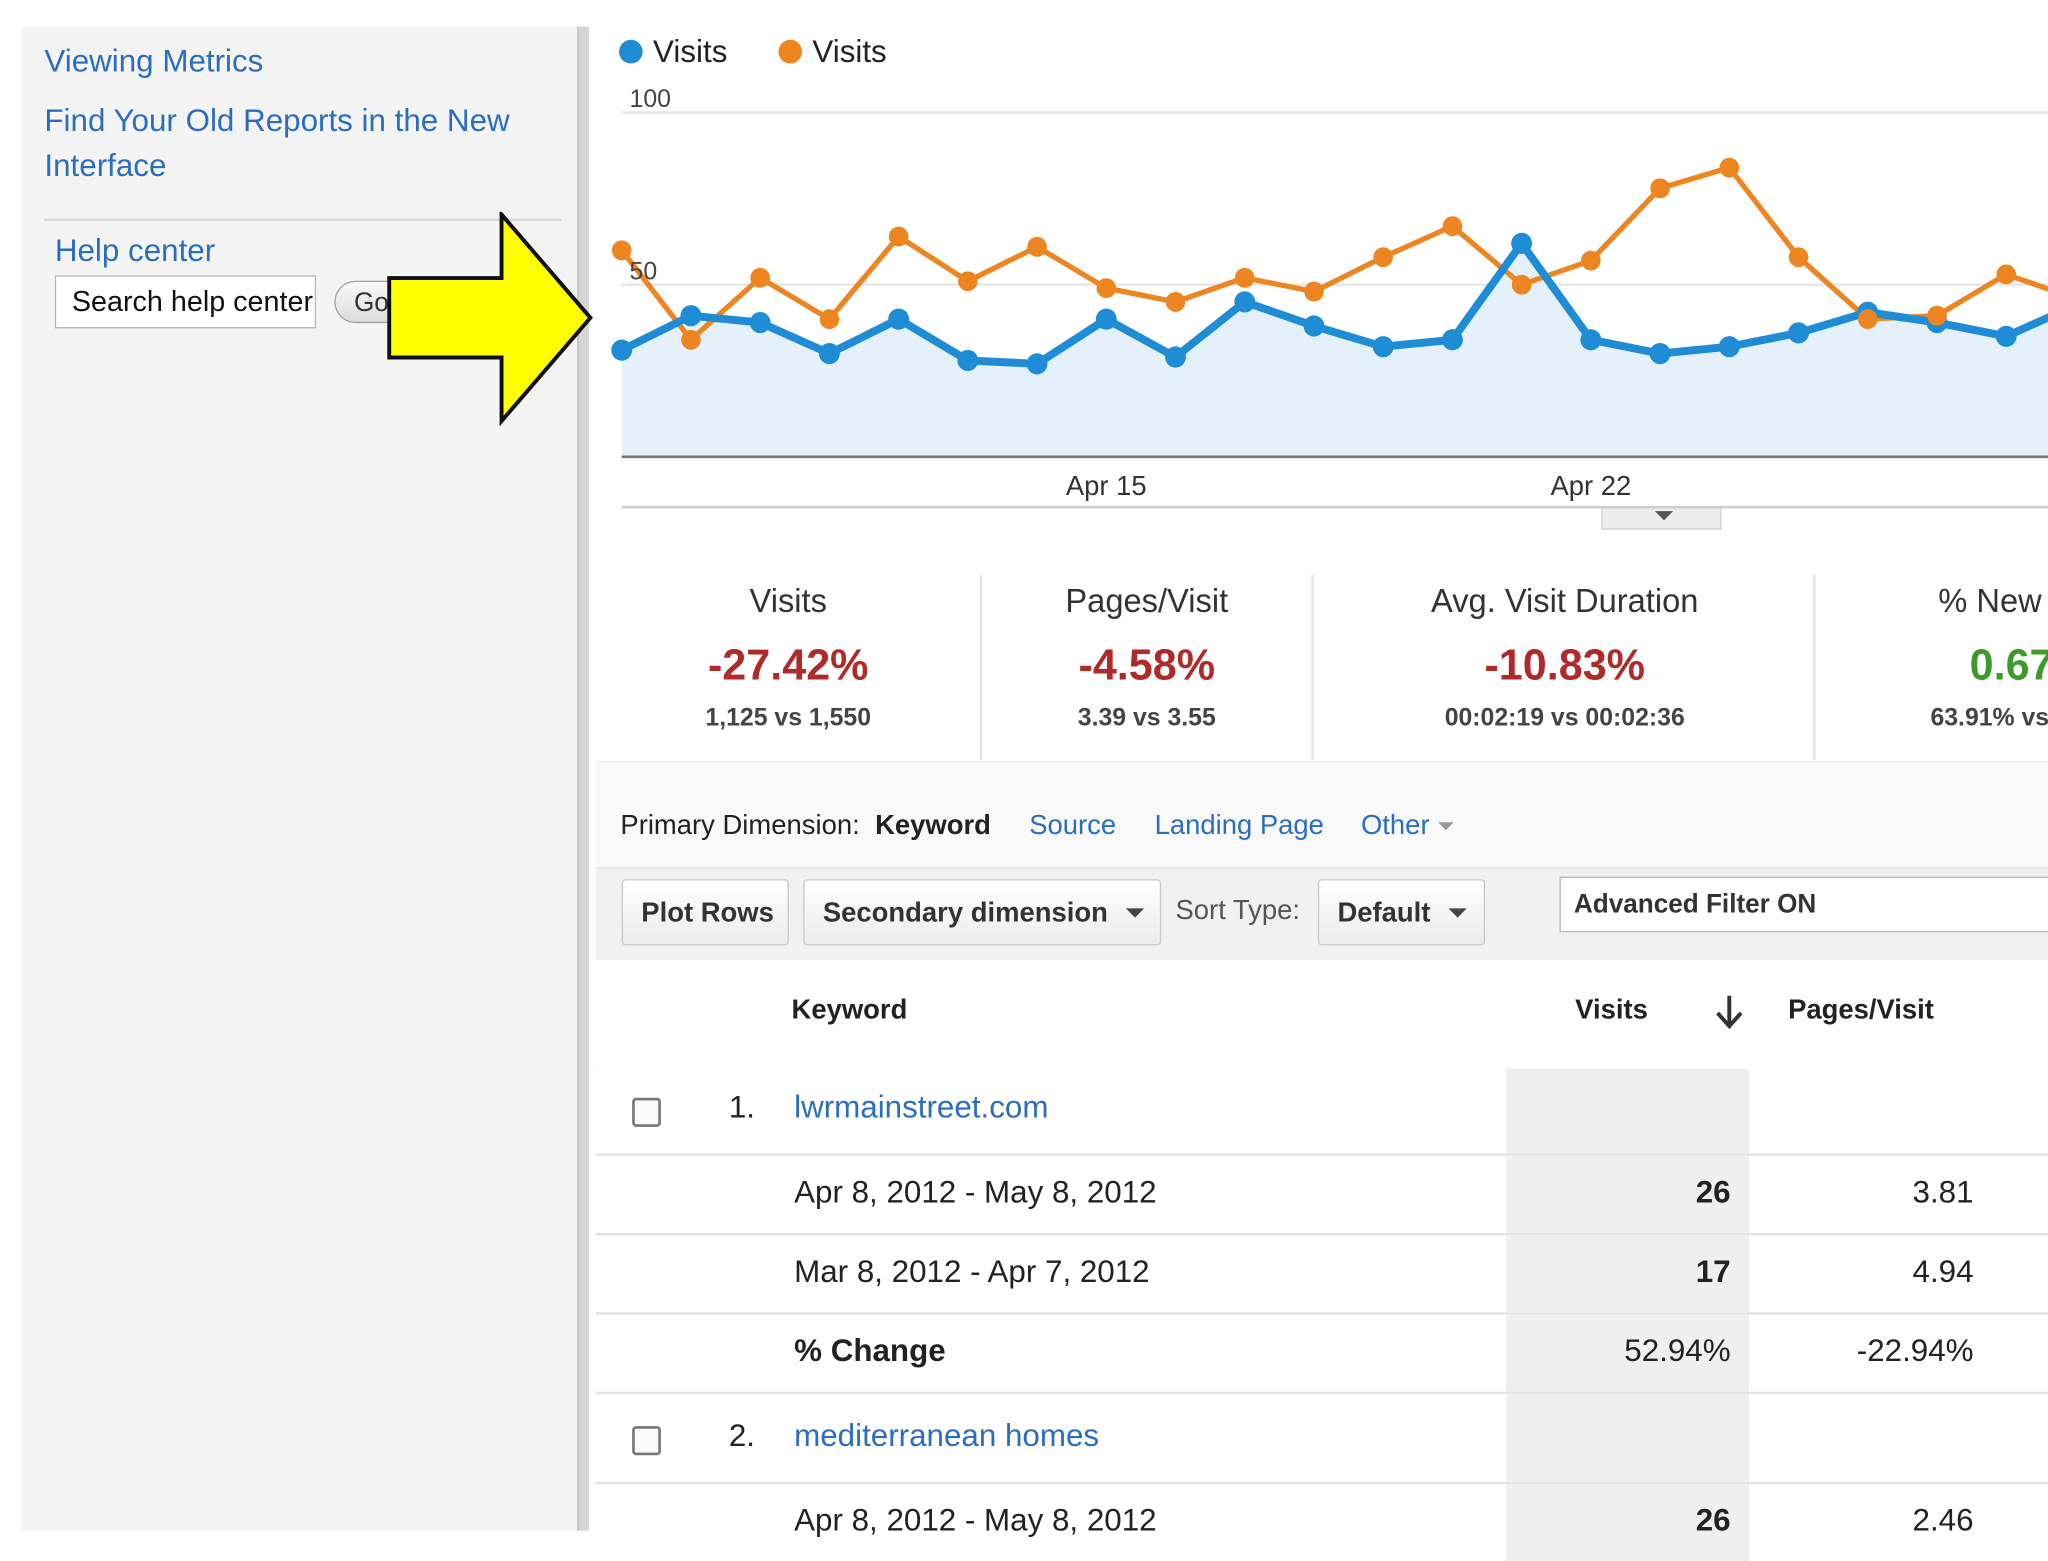 This screenshot has width=2048, height=1561. I want to click on metric-value: 0.67, so click(2008, 664).